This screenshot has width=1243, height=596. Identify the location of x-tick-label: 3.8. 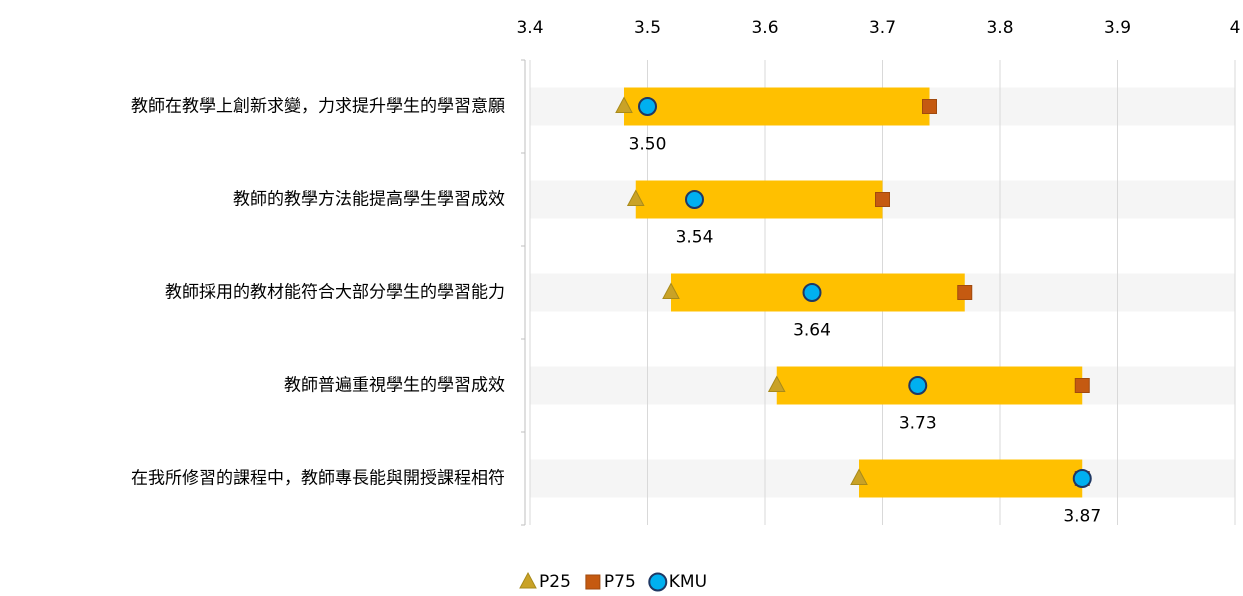
(999, 28).